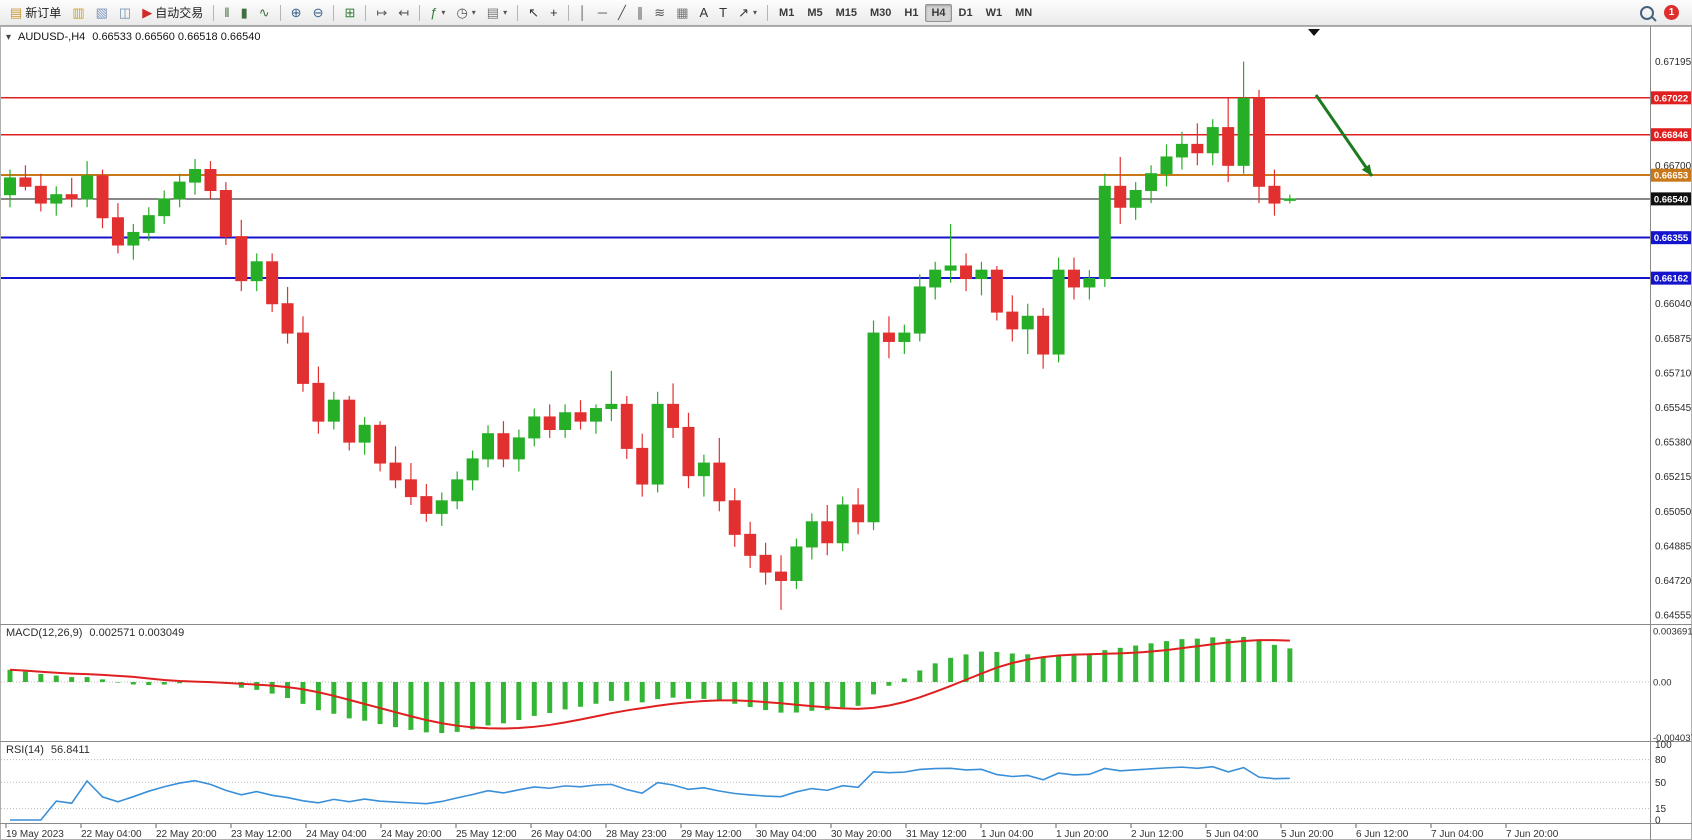 Image resolution: width=1692 pixels, height=840 pixels. What do you see at coordinates (244, 13) in the screenshot?
I see `candlestick-chart-button: ▮` at bounding box center [244, 13].